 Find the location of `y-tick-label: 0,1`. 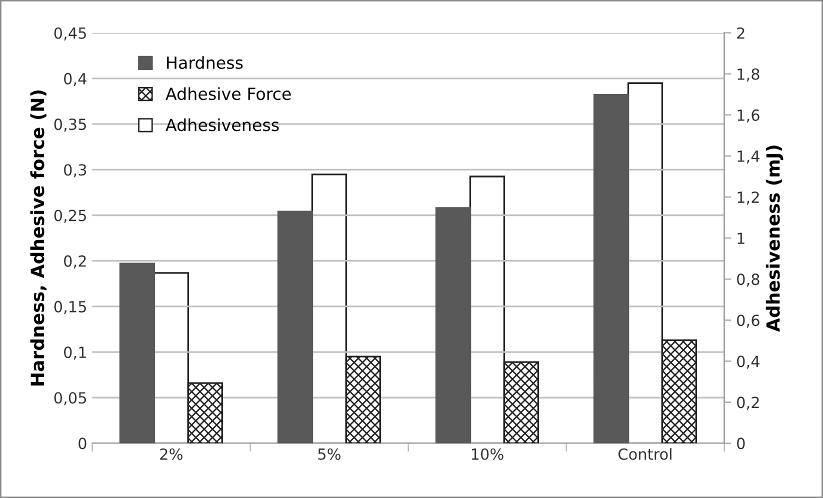

y-tick-label: 0,1 is located at coordinates (75, 353).